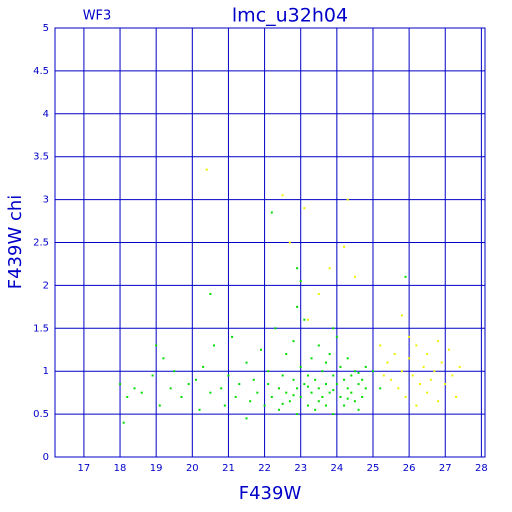  I want to click on x-tick-label: 24, so click(336, 468).